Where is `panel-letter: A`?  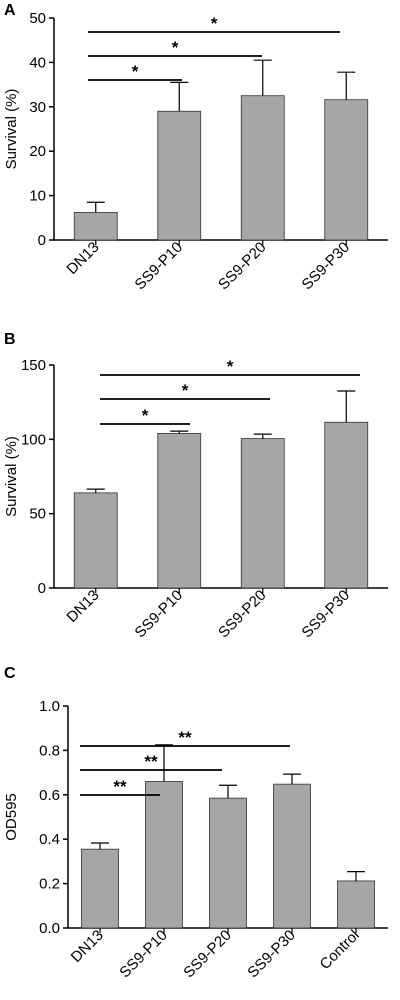
panel-letter: A is located at coordinates (10, 10).